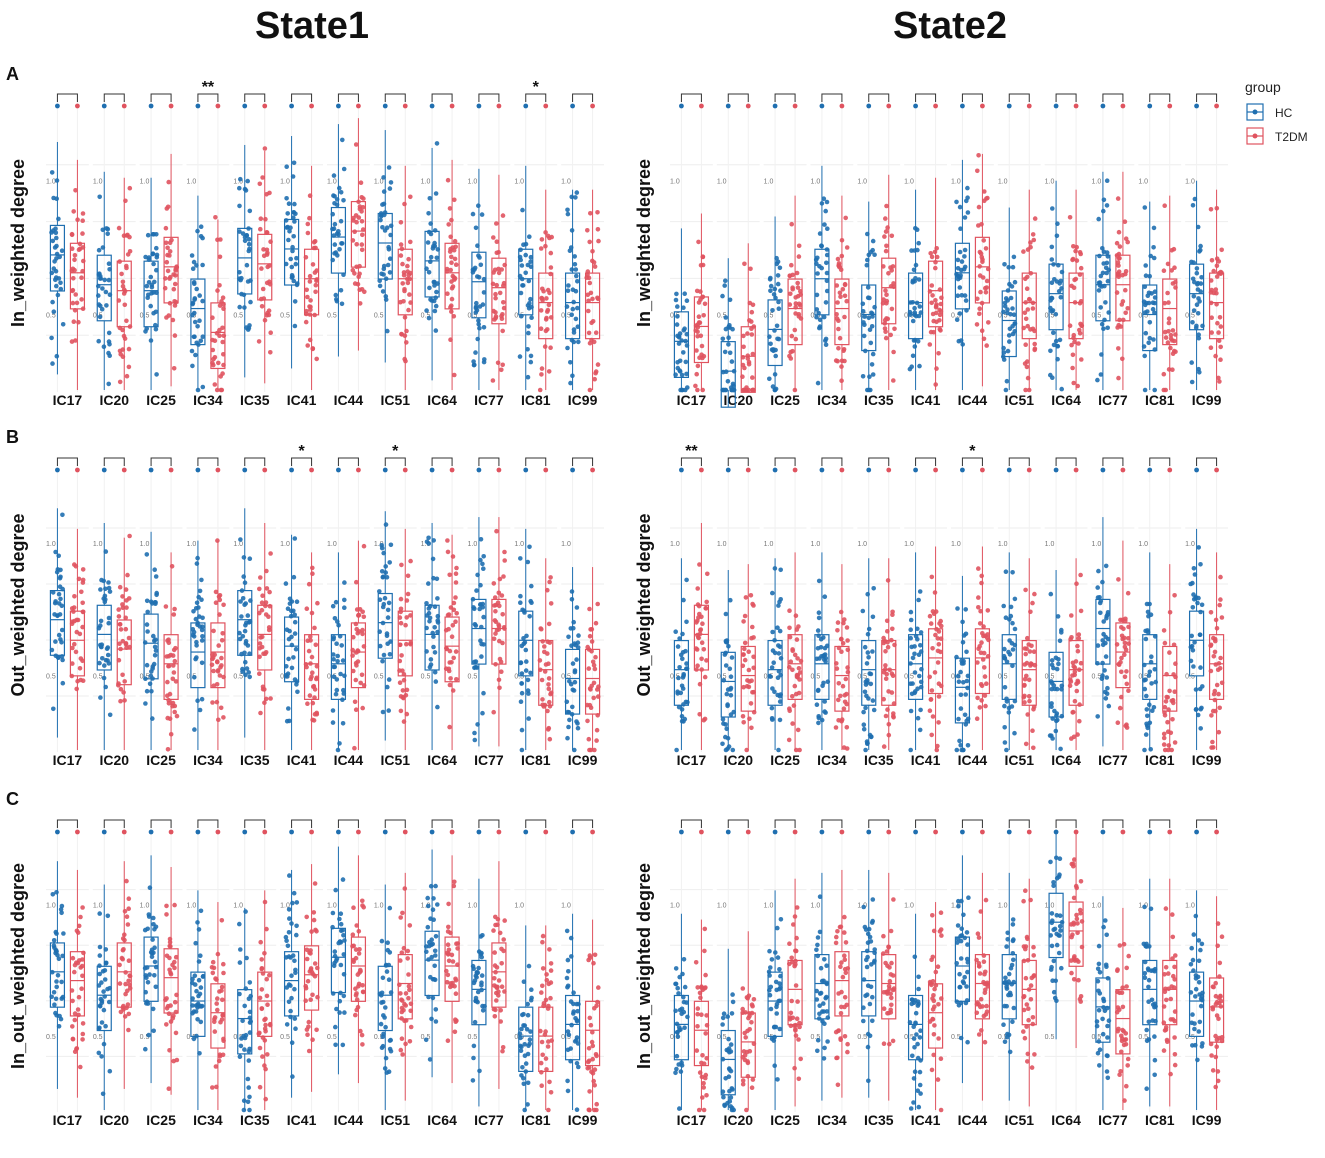  What do you see at coordinates (385, 604) in the screenshot?
I see `box-hc` at bounding box center [385, 604].